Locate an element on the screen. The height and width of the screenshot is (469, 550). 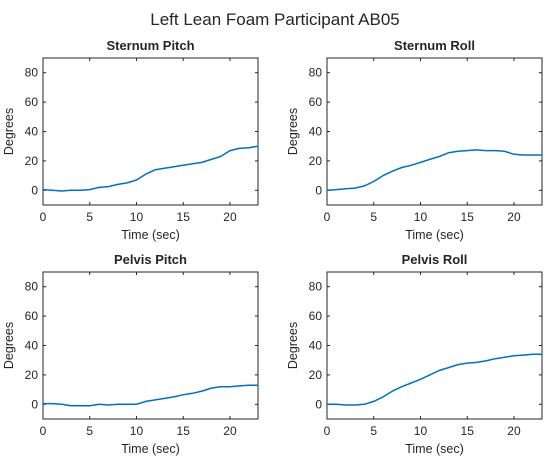
subplot-title: Pelvis Pitch is located at coordinates (150, 259).